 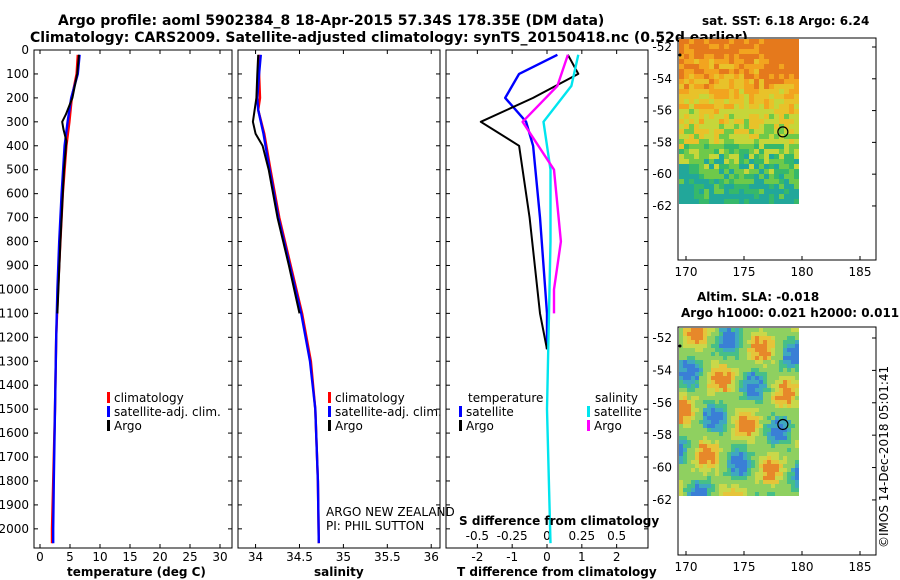 What do you see at coordinates (159, 557) in the screenshot?
I see `temperature-x-tick-label: 20` at bounding box center [159, 557].